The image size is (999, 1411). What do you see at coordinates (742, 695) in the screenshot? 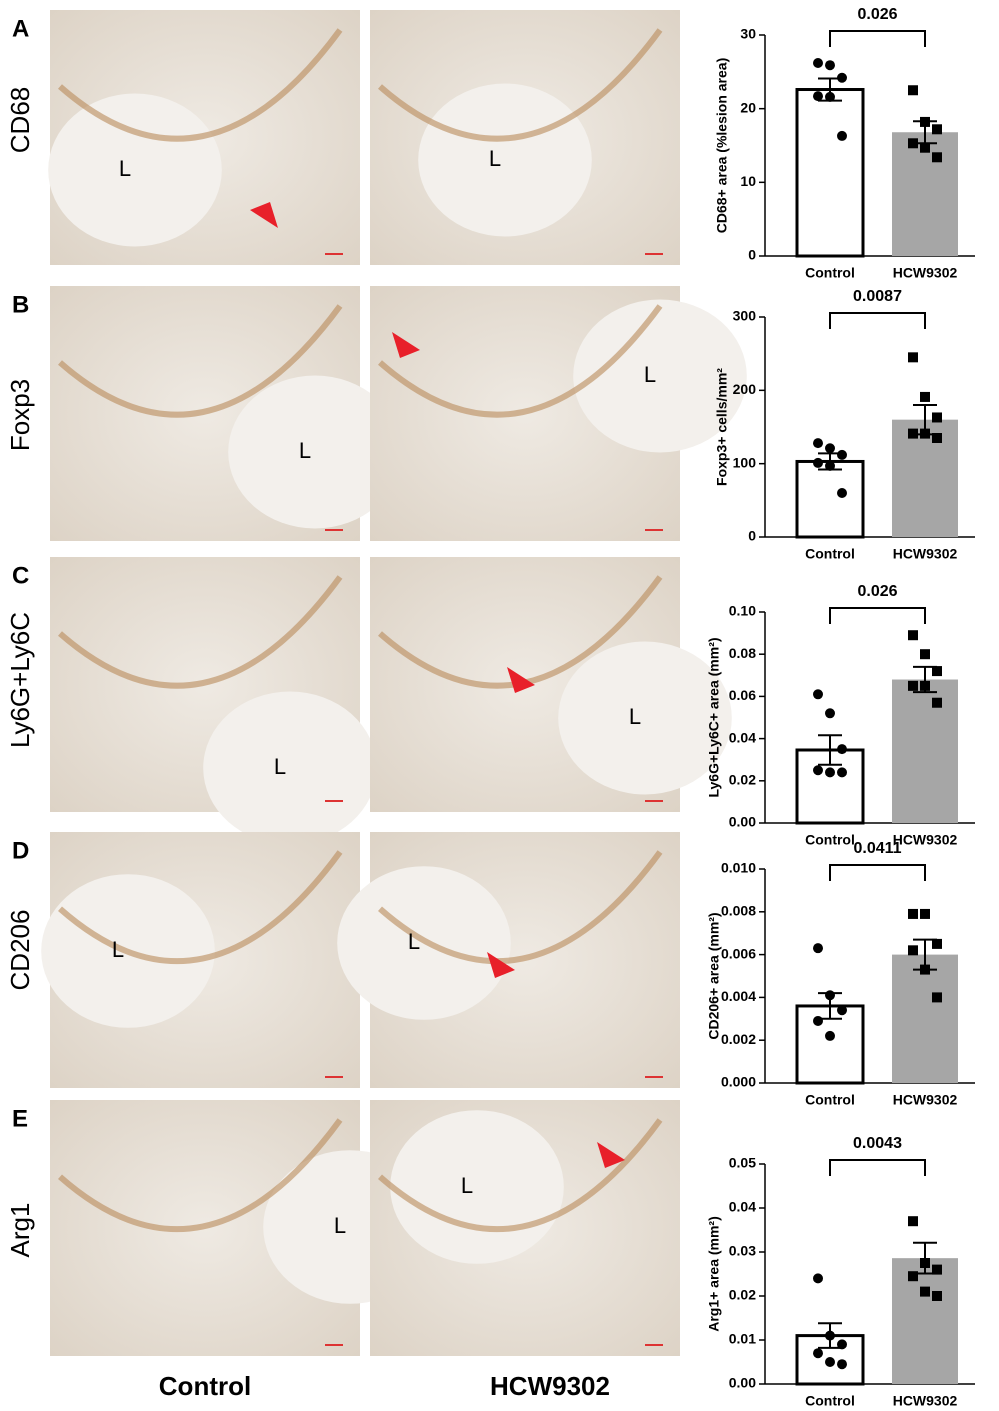
I see `y-tick-label: 0.06` at bounding box center [742, 695].